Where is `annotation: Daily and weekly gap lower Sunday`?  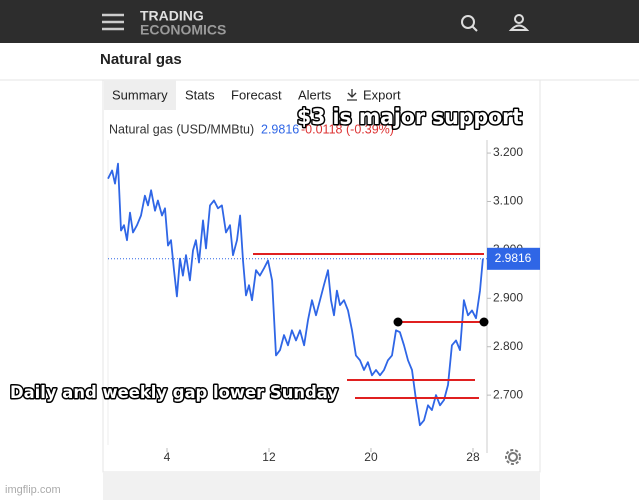 annotation: Daily and weekly gap lower Sunday is located at coordinates (174, 393).